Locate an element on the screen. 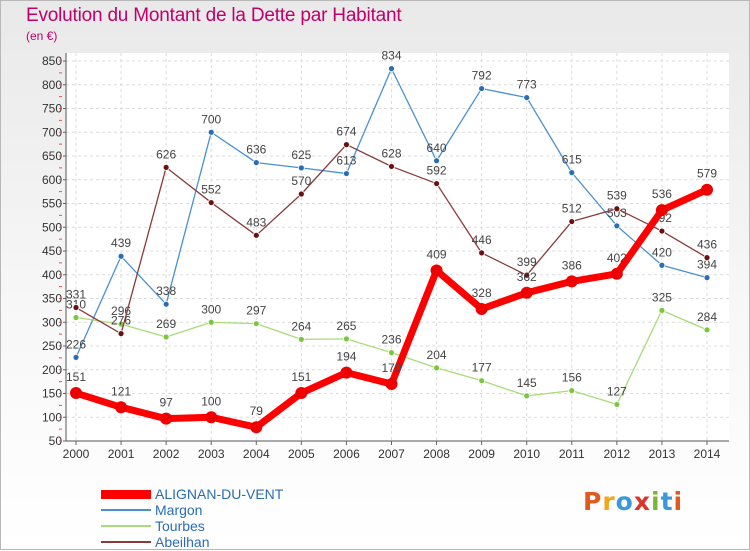  data-label: 402 is located at coordinates (617, 258).